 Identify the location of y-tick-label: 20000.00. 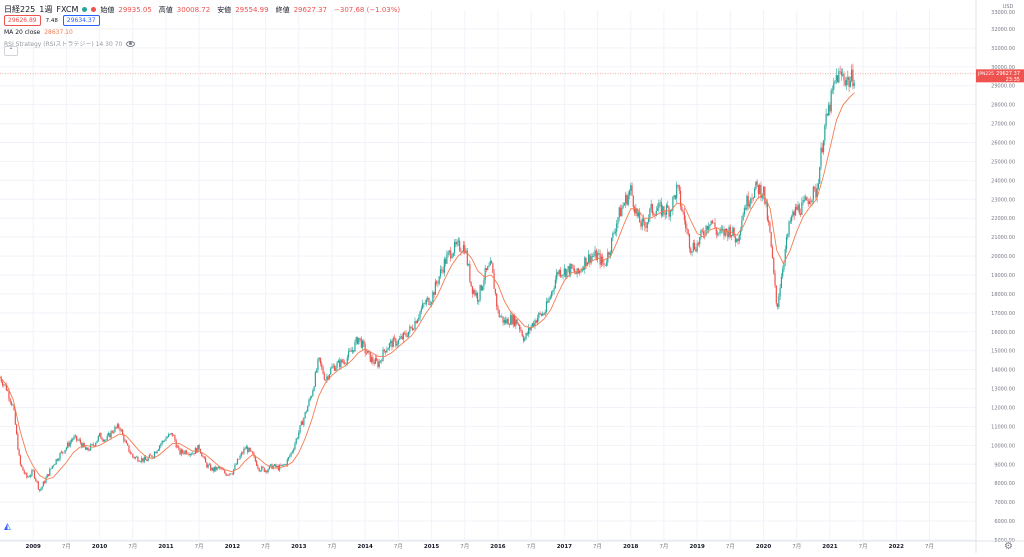
(1003, 257).